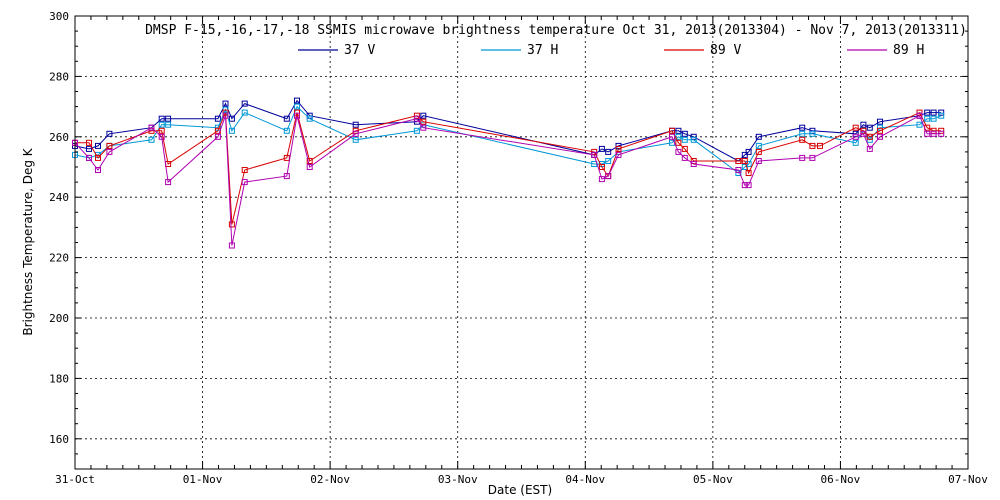  What do you see at coordinates (59, 16) in the screenshot?
I see `y-tick-label: 300` at bounding box center [59, 16].